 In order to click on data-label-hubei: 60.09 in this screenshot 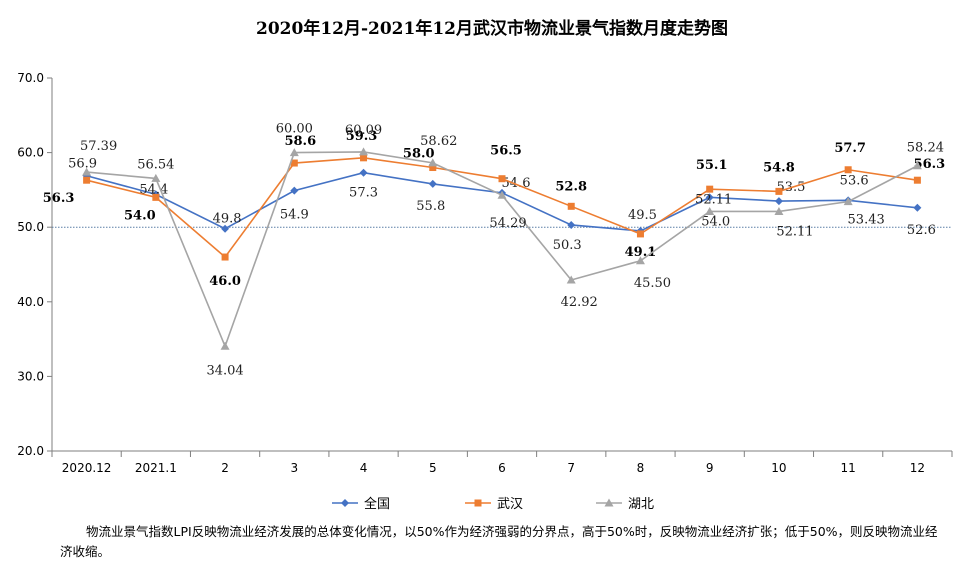, I will do `click(363, 130)`.